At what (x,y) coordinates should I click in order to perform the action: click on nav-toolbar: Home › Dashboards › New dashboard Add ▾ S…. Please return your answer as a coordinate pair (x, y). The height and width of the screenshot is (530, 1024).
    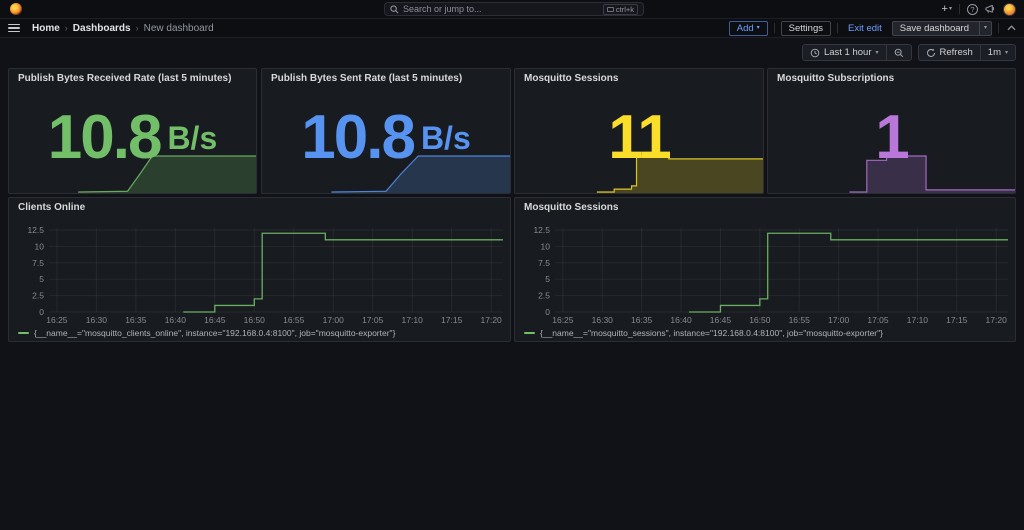
    Looking at the image, I should click on (512, 28).